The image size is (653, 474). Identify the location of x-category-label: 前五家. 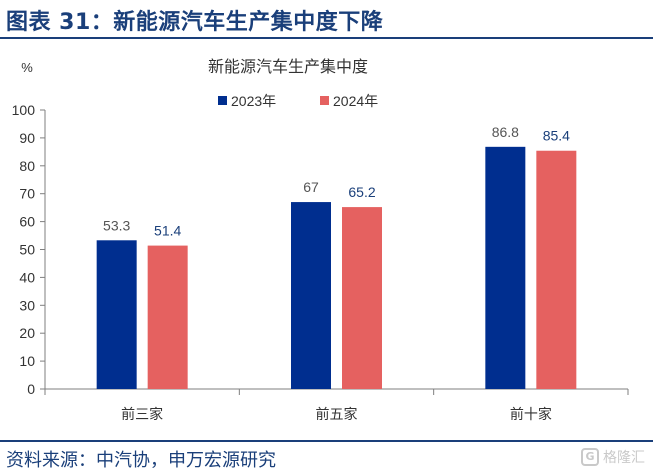
(337, 414).